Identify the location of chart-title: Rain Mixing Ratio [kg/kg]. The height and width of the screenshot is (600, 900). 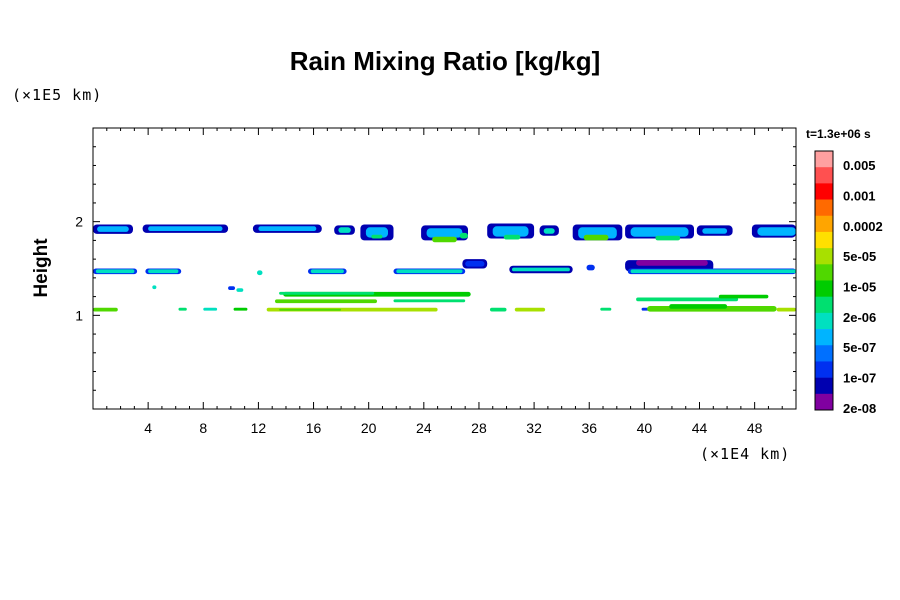
(445, 61).